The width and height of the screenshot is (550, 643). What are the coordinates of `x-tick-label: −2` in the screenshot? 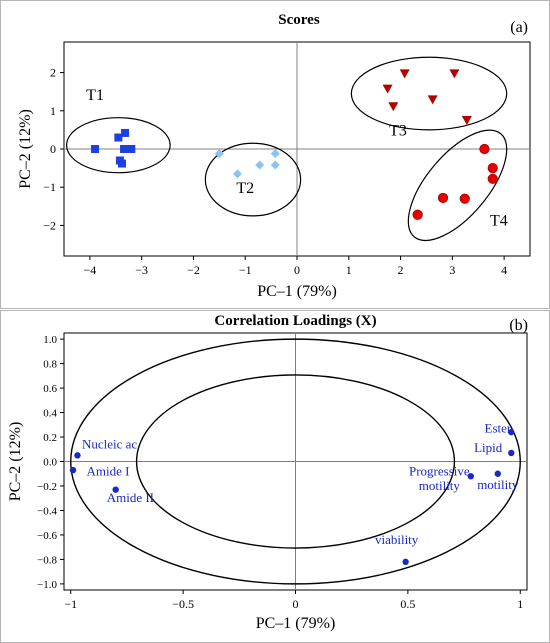 It's located at (193, 270).